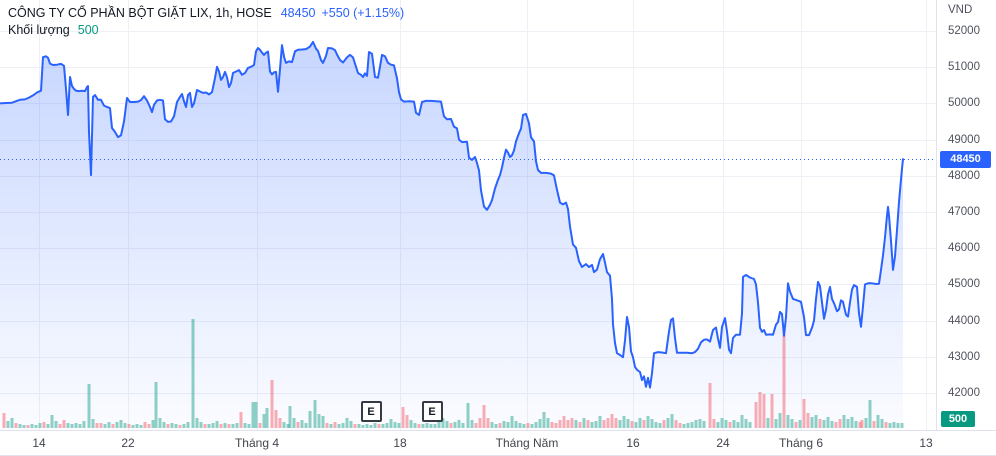 This screenshot has width=996, height=456. Describe the element at coordinates (926, 443) in the screenshot. I see `time-axis-label: 13` at that location.